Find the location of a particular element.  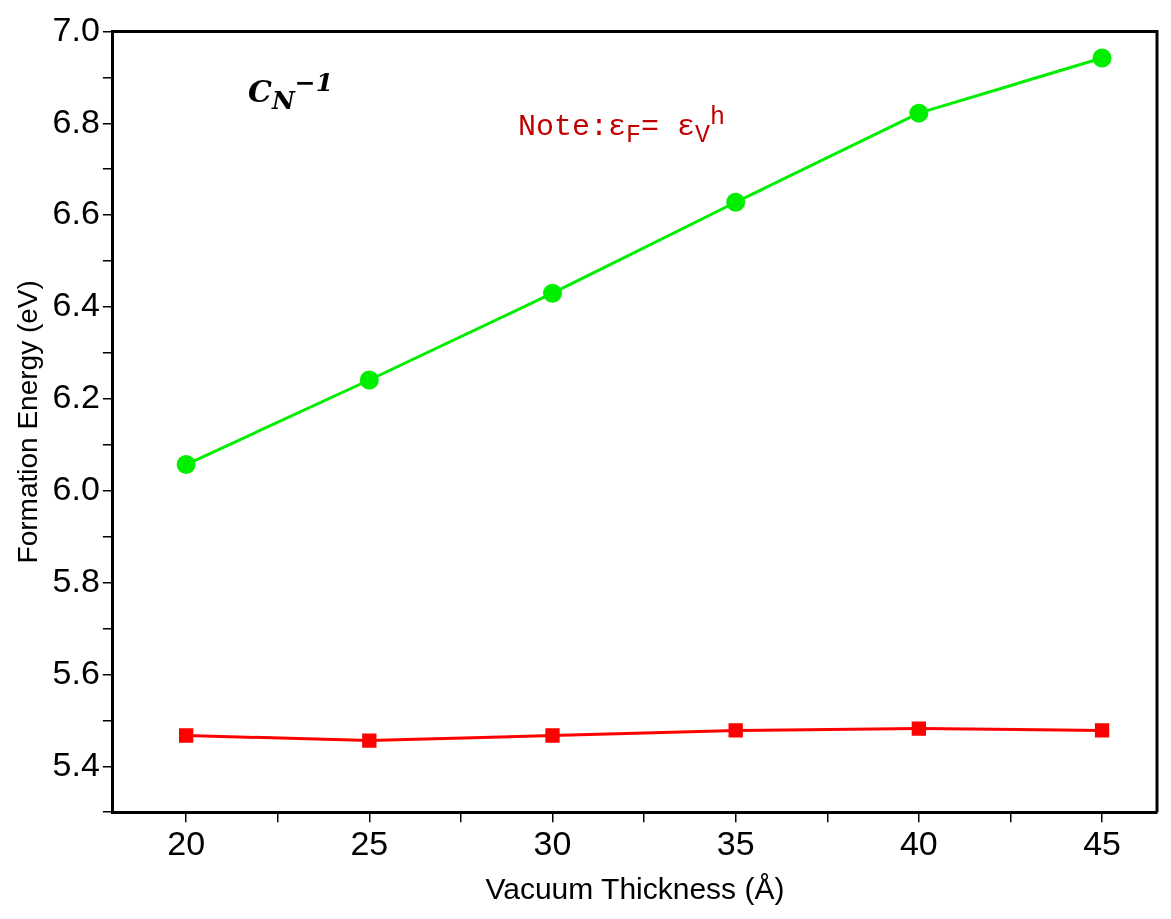

x-tick-label: 35 is located at coordinates (735, 842).